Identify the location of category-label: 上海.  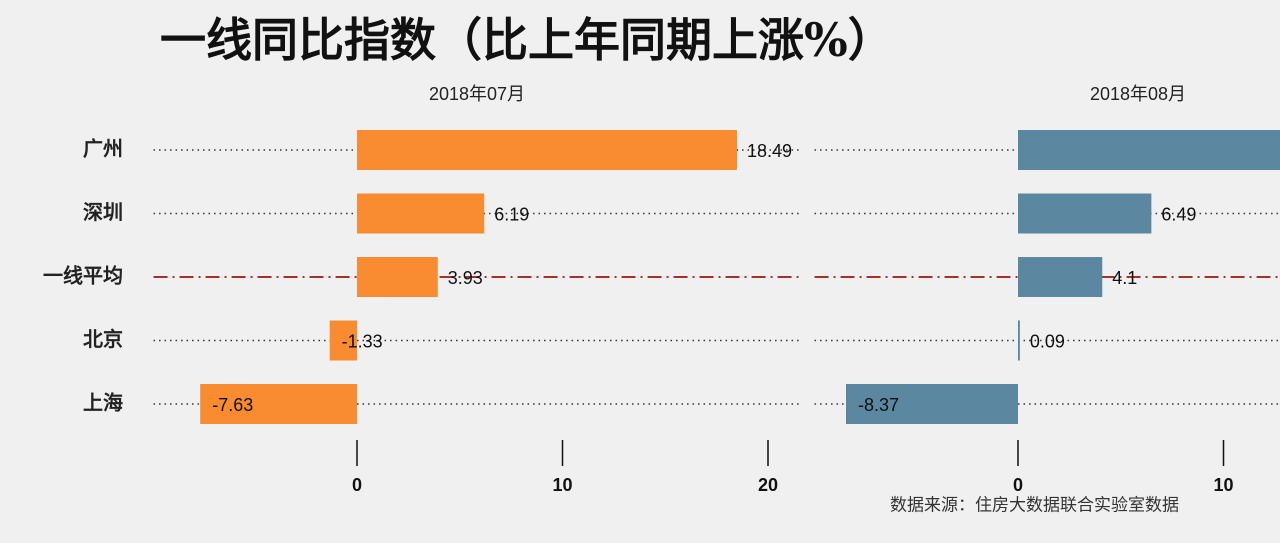
(103, 403).